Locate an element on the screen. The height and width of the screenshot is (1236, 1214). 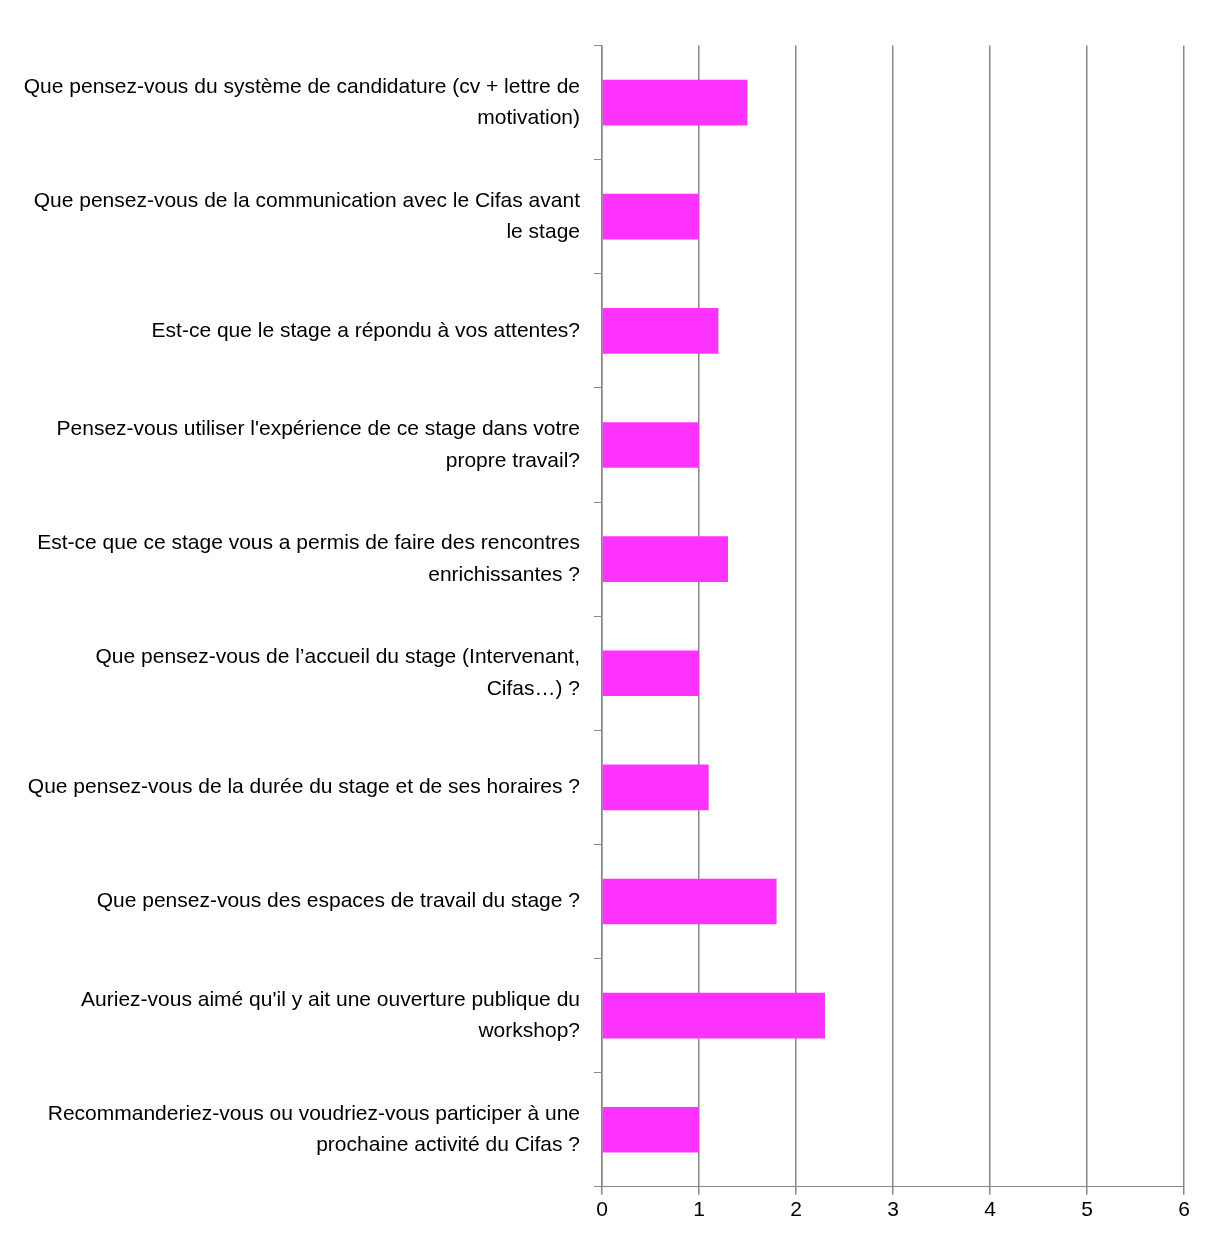
x-tick-label: 2 is located at coordinates (796, 1209).